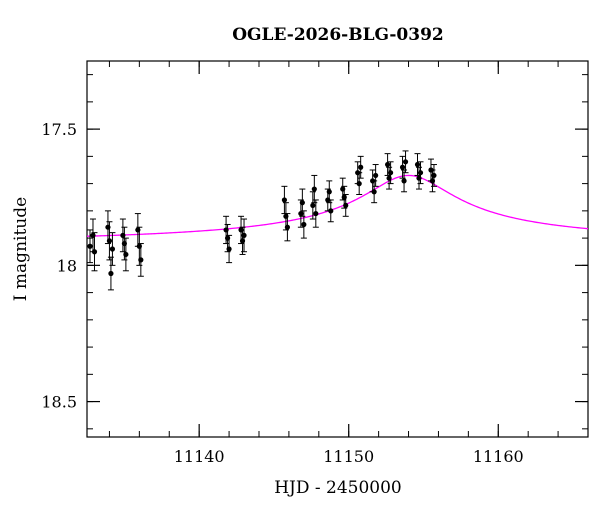 Image resolution: width=600 pixels, height=512 pixels. What do you see at coordinates (337, 205) in the screenshot?
I see `model-curve` at bounding box center [337, 205].